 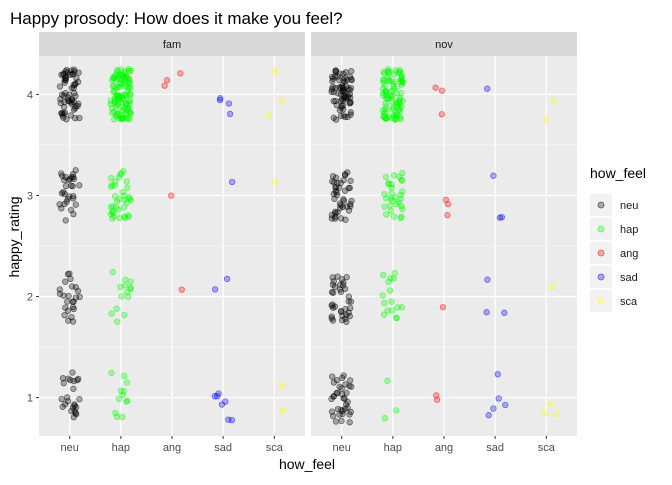 What do you see at coordinates (444, 45) in the screenshot?
I see `facet-strip-label: nov` at bounding box center [444, 45].